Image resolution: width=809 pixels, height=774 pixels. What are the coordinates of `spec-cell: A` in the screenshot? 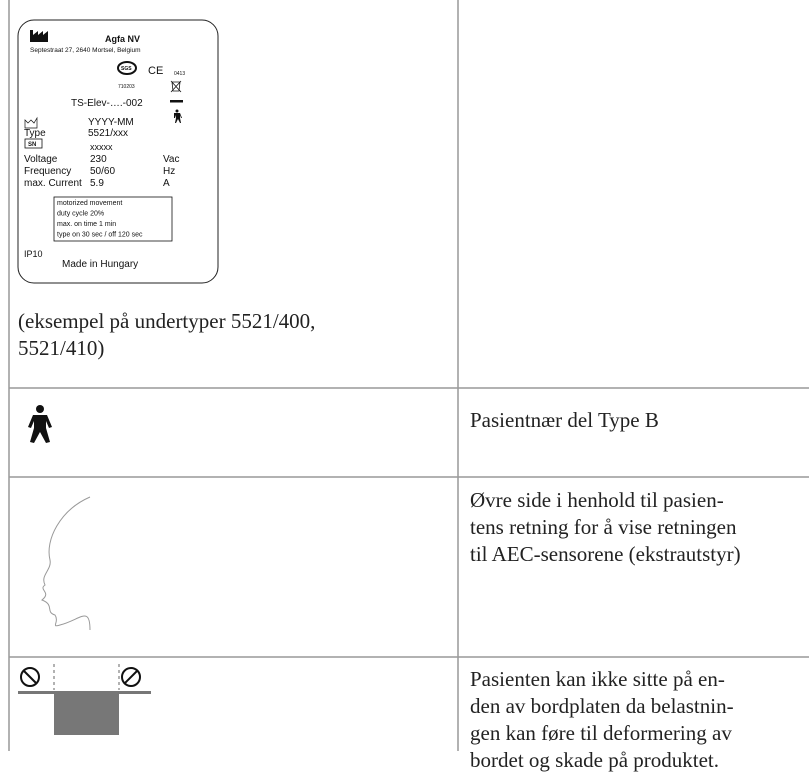 It's located at (166, 183).